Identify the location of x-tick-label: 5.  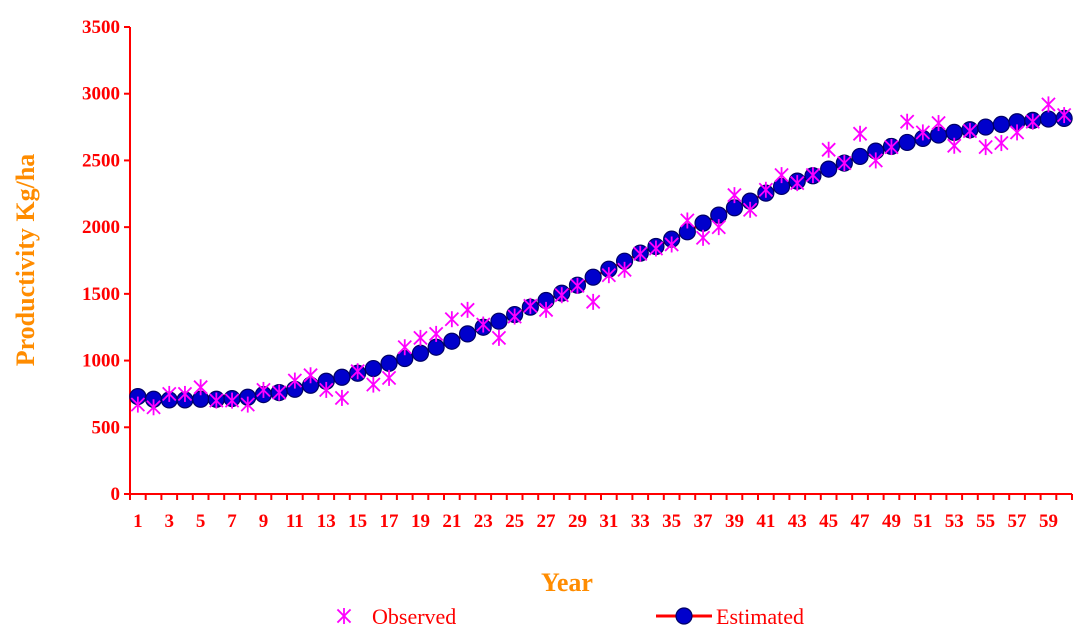
(201, 521).